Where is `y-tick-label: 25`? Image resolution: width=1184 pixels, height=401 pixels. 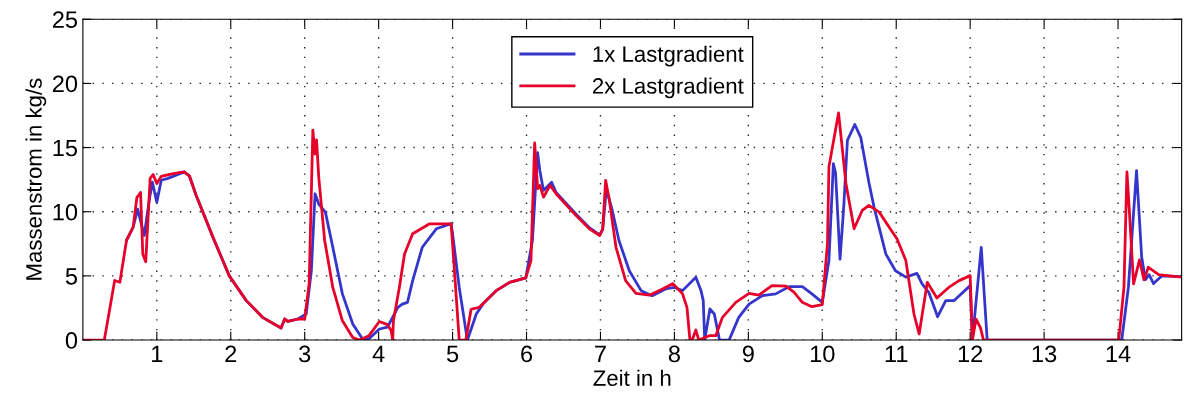
y-tick-label: 25 is located at coordinates (65, 20).